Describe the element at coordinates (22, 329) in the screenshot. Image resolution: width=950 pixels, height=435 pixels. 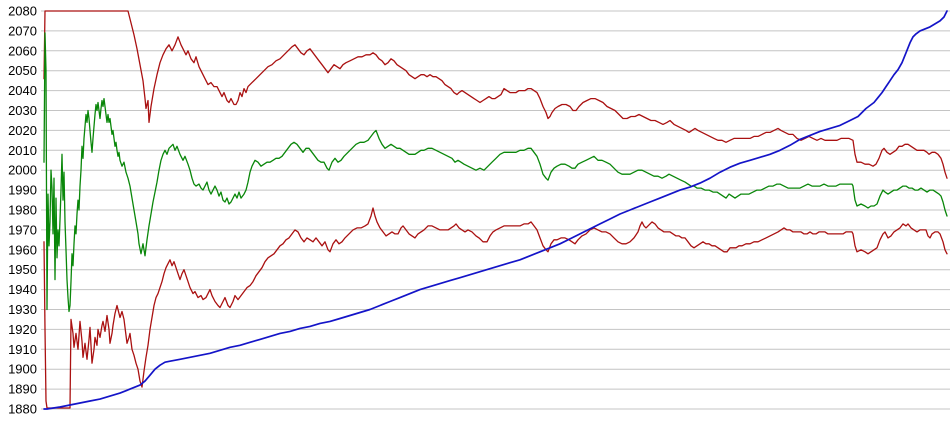
I see `y-axis-tick-label: 1920` at that location.